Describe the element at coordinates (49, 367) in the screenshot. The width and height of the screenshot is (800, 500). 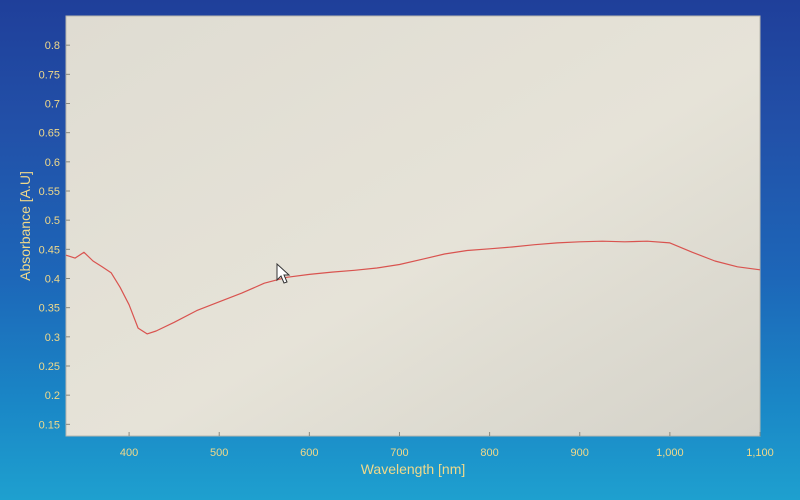
I see `y-tick-label: 0.25` at that location.